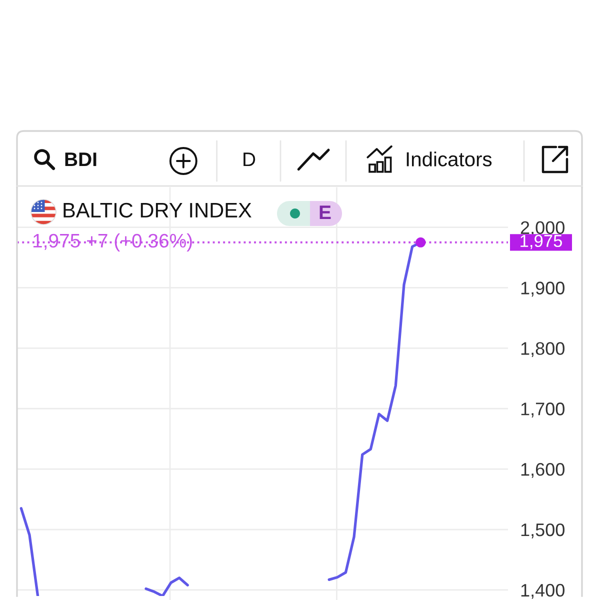  What do you see at coordinates (158, 210) in the screenshot?
I see `text: BALTIC DRY INDEX` at bounding box center [158, 210].